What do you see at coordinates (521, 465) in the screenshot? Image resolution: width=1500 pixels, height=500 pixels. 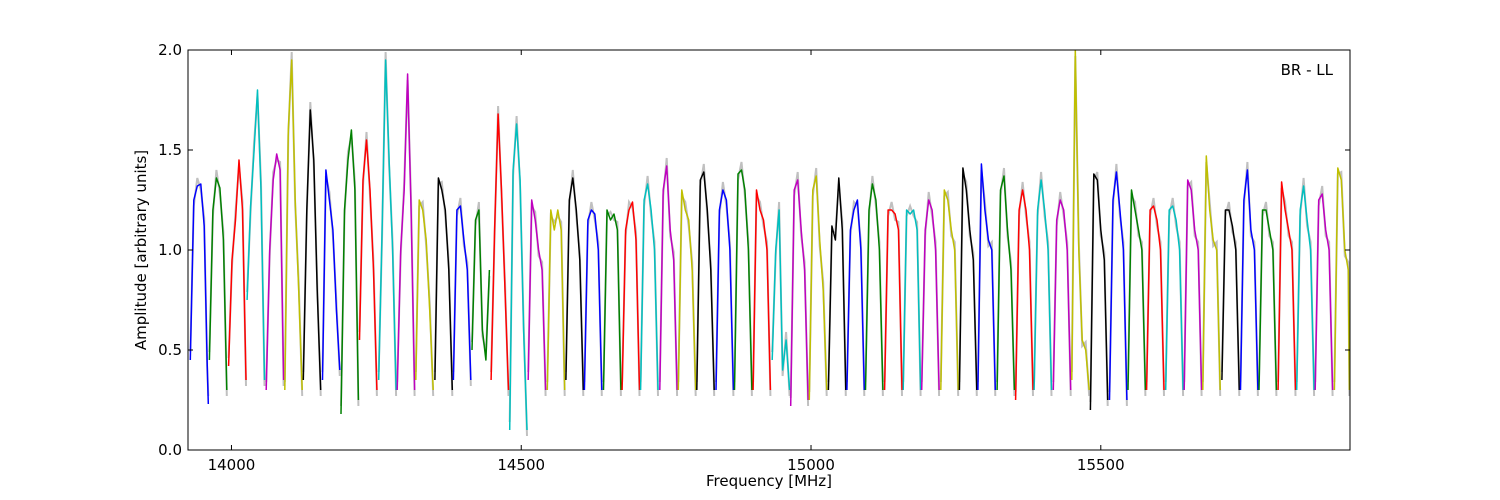 I see `x-tick-label: 14500` at bounding box center [521, 465].